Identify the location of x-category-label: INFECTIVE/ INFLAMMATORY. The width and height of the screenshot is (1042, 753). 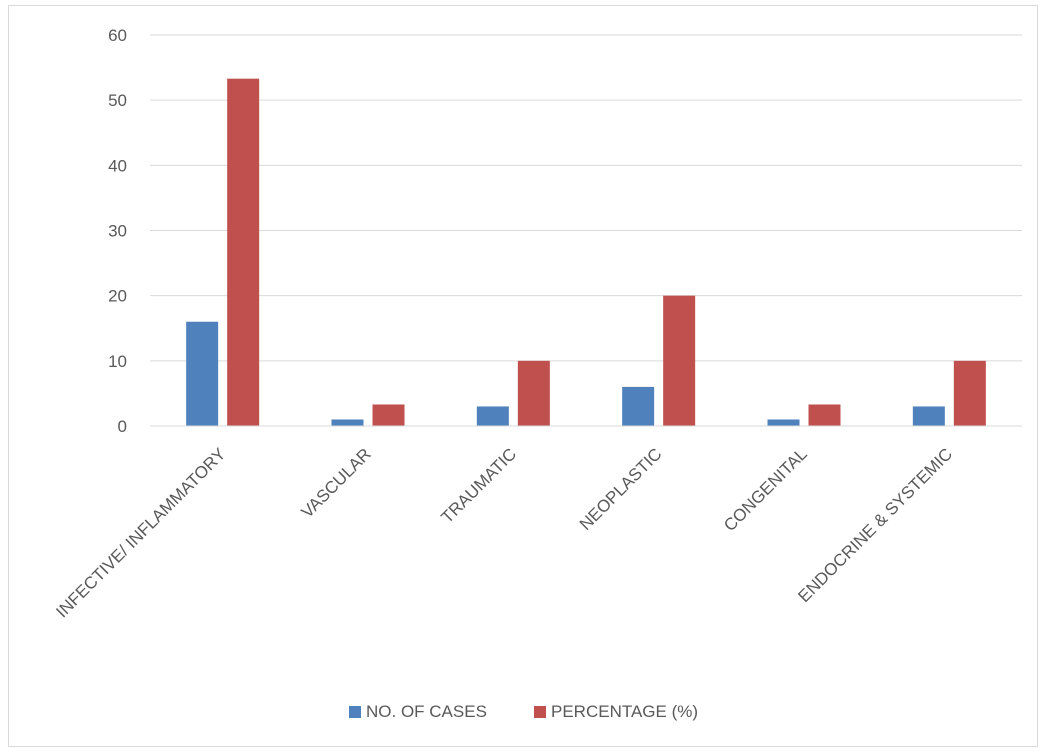
(140, 532).